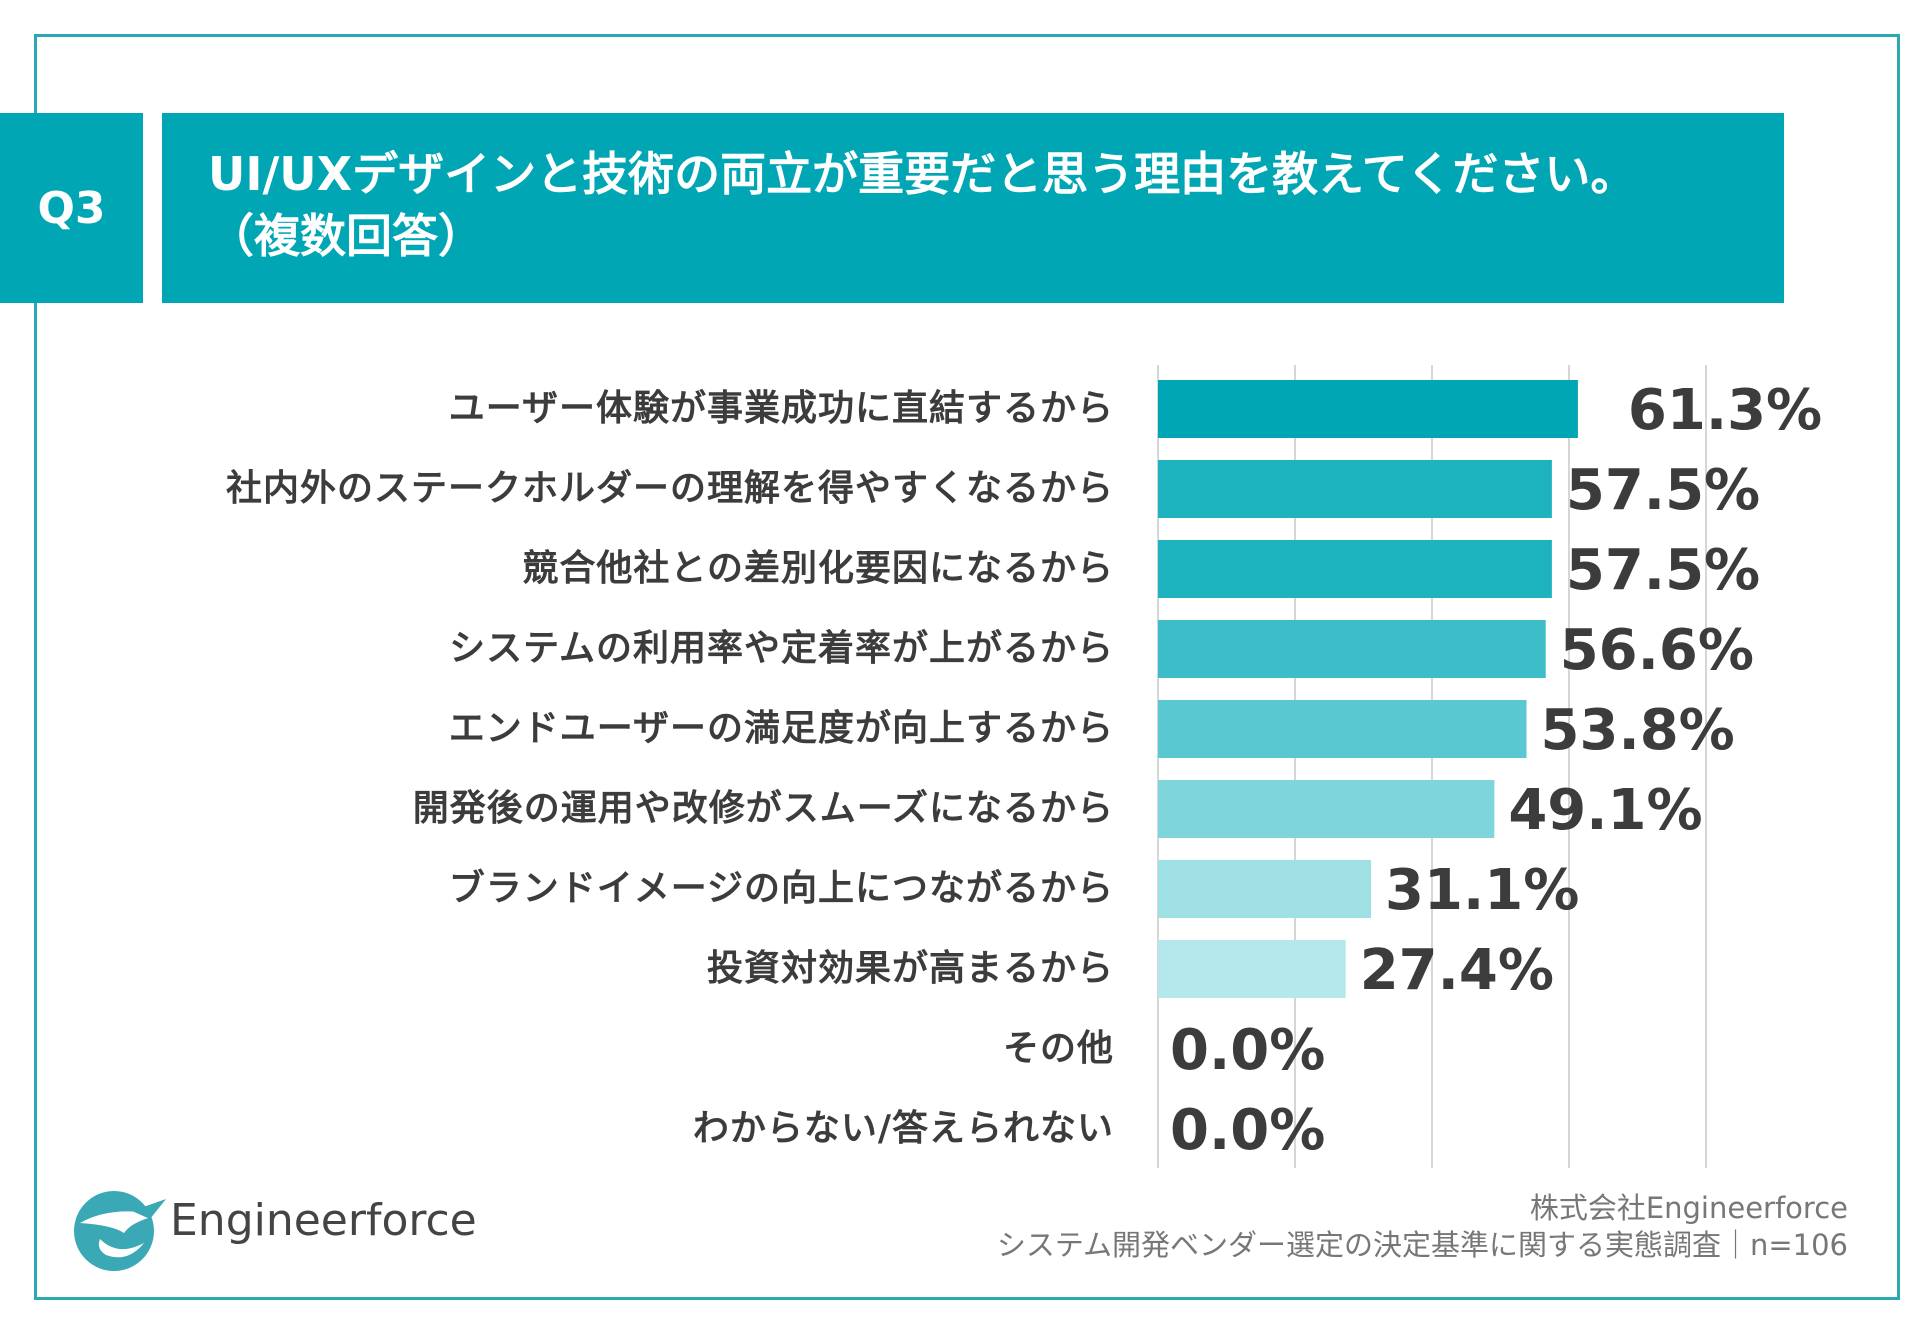 This screenshot has width=1920, height=1329. What do you see at coordinates (71, 208) in the screenshot?
I see `question-badge: Q3` at bounding box center [71, 208].